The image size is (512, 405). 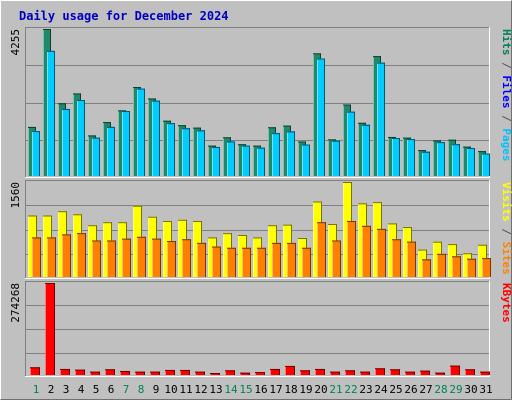 I want to click on x-tick-label-day-13: 13, so click(x=215, y=389).